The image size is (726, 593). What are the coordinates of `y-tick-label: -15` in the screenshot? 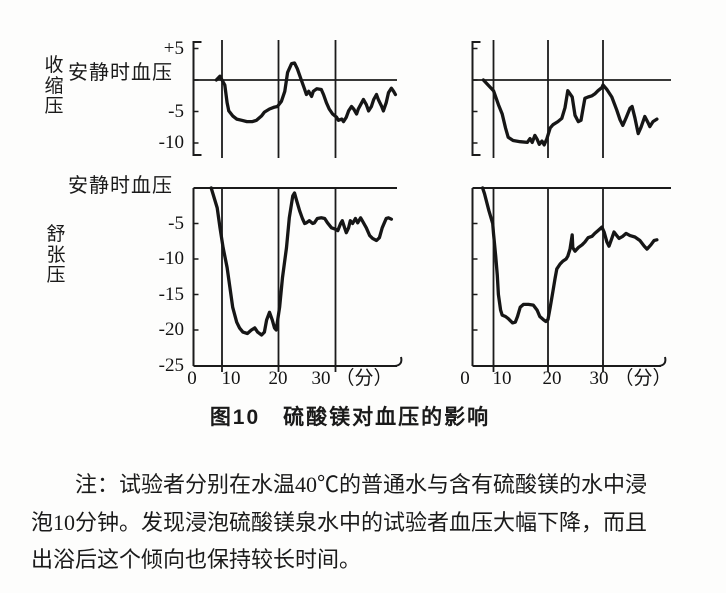 It's located at (171, 294).